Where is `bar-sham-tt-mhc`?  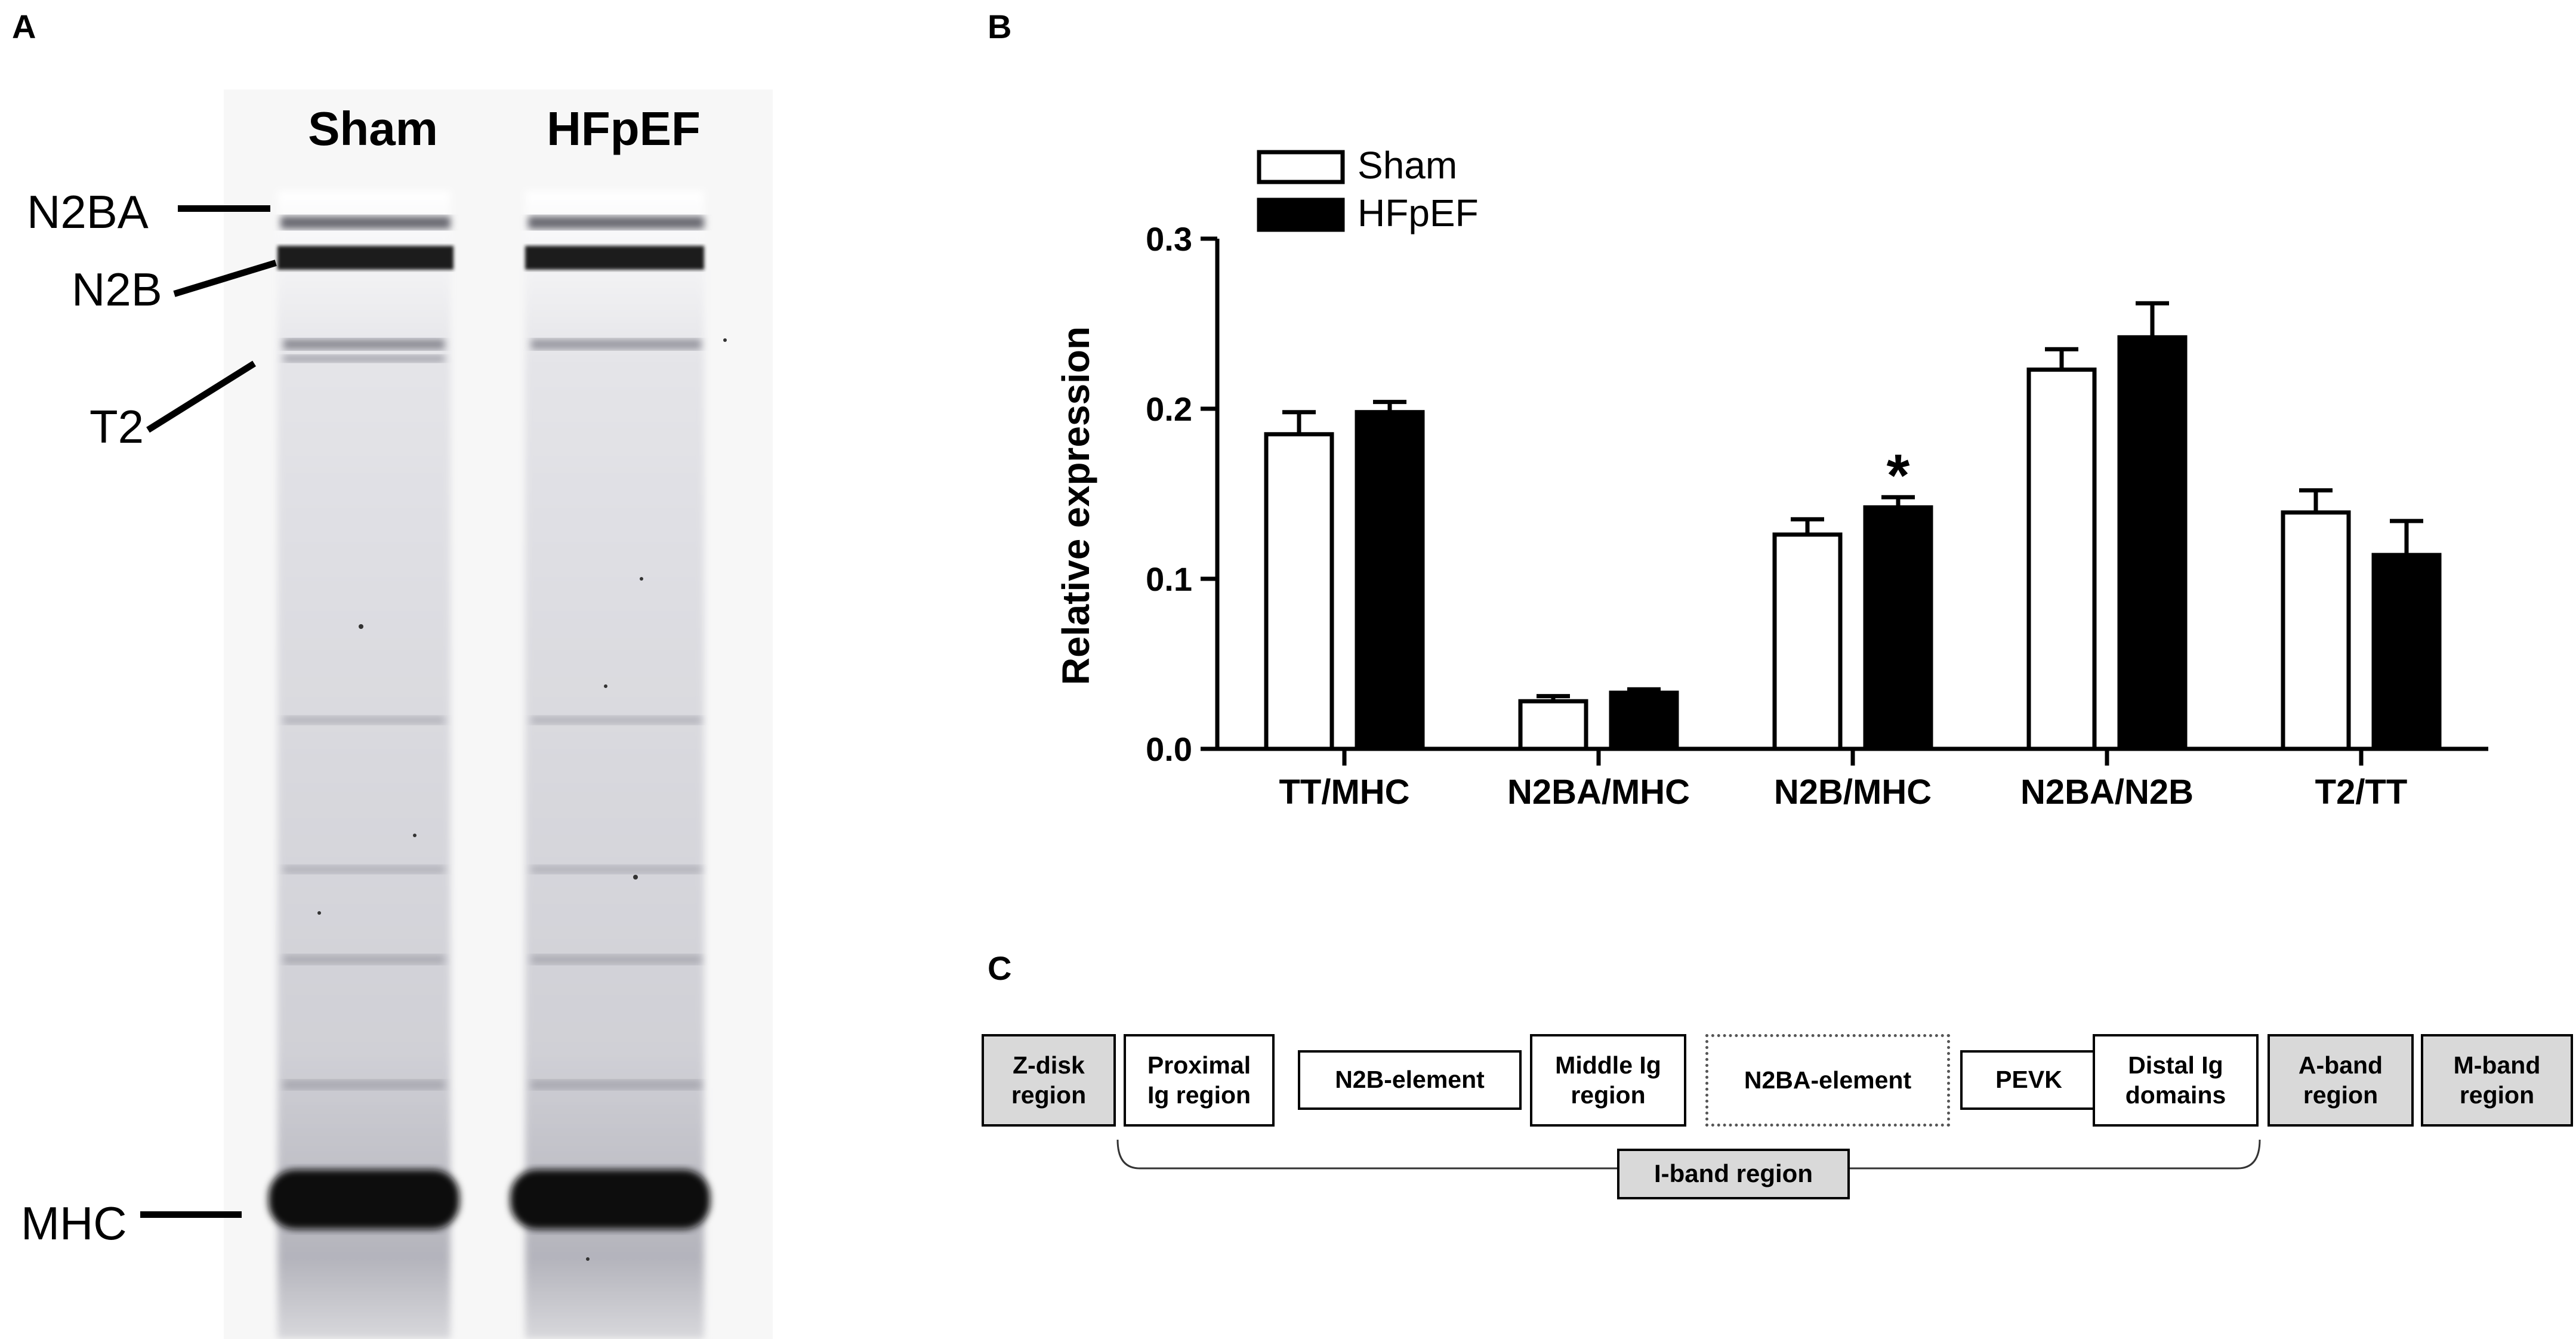 bar-sham-tt-mhc is located at coordinates (1299, 591).